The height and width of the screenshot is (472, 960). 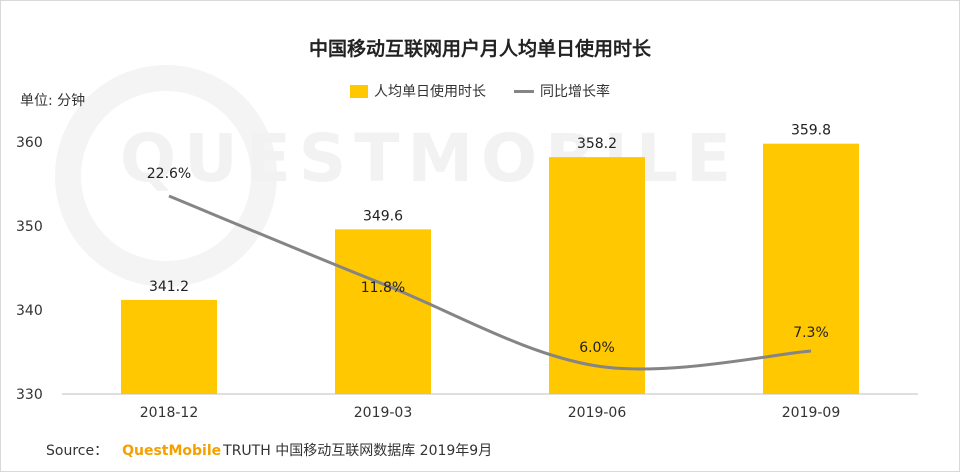 What do you see at coordinates (597, 144) in the screenshot?
I see `bar-value-label: 358.2` at bounding box center [597, 144].